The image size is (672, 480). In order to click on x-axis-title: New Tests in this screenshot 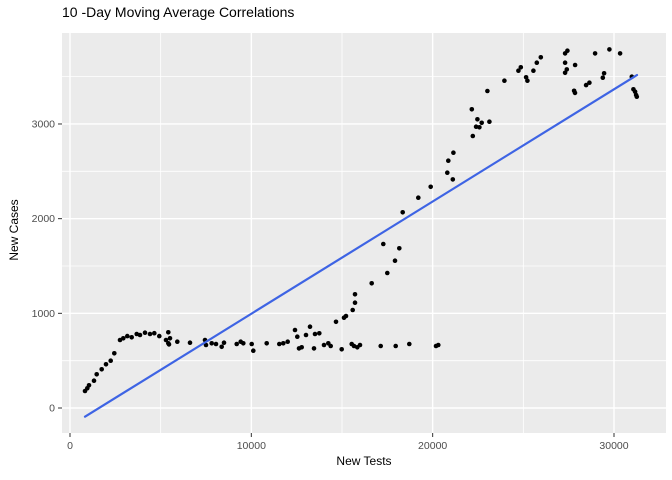, I will do `click(364, 461)`.